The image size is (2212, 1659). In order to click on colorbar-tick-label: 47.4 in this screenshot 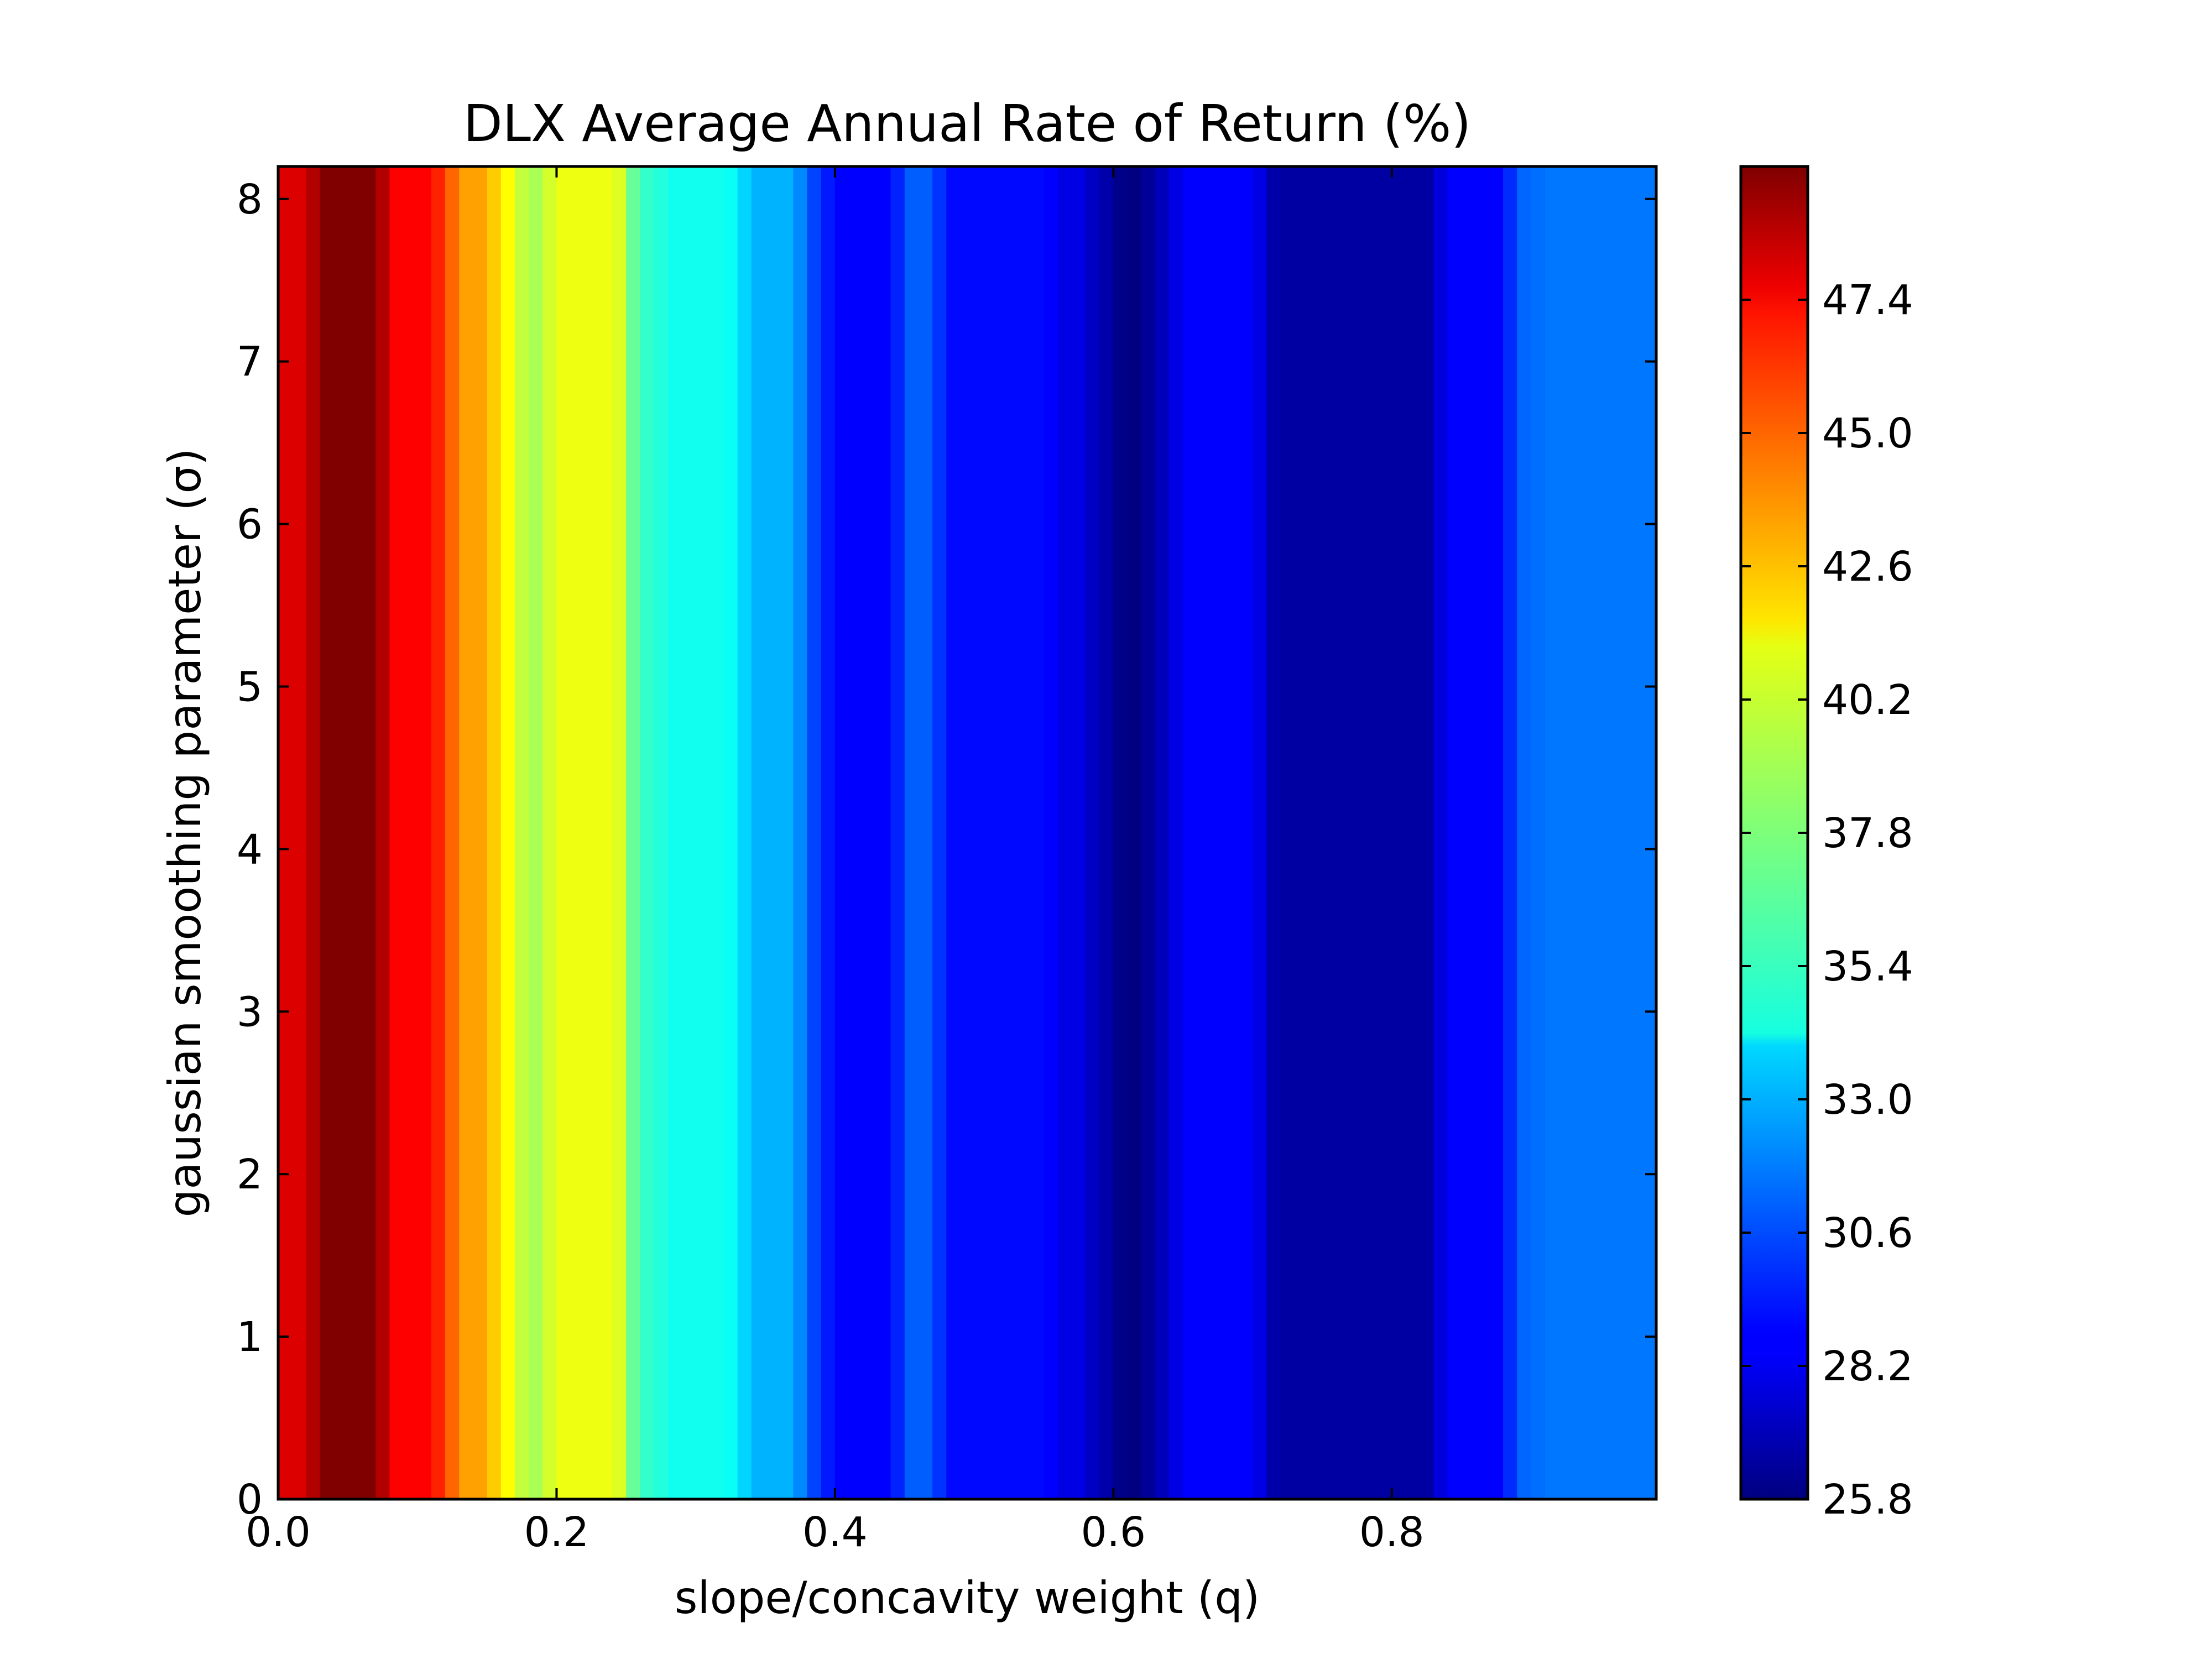, I will do `click(1868, 300)`.